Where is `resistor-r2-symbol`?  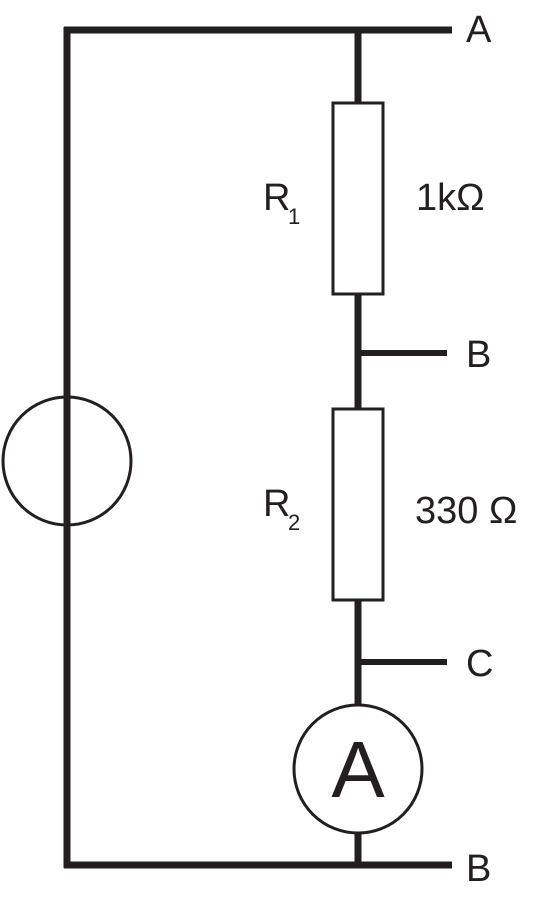
resistor-r2-symbol is located at coordinates (358, 504).